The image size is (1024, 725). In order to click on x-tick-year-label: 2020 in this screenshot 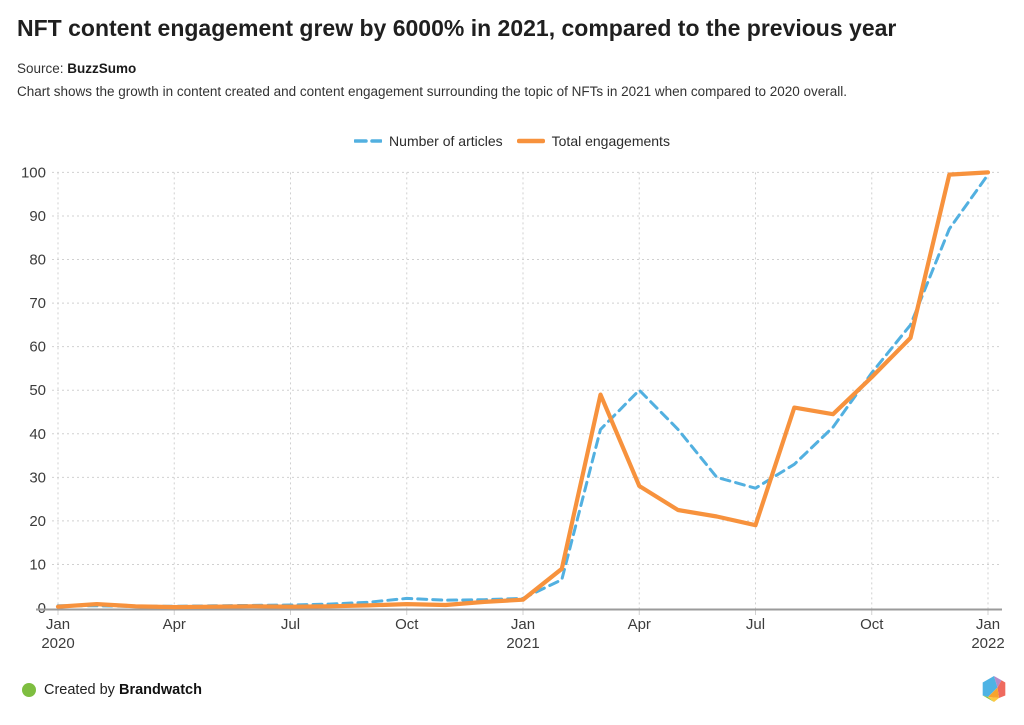, I will do `click(57, 643)`.